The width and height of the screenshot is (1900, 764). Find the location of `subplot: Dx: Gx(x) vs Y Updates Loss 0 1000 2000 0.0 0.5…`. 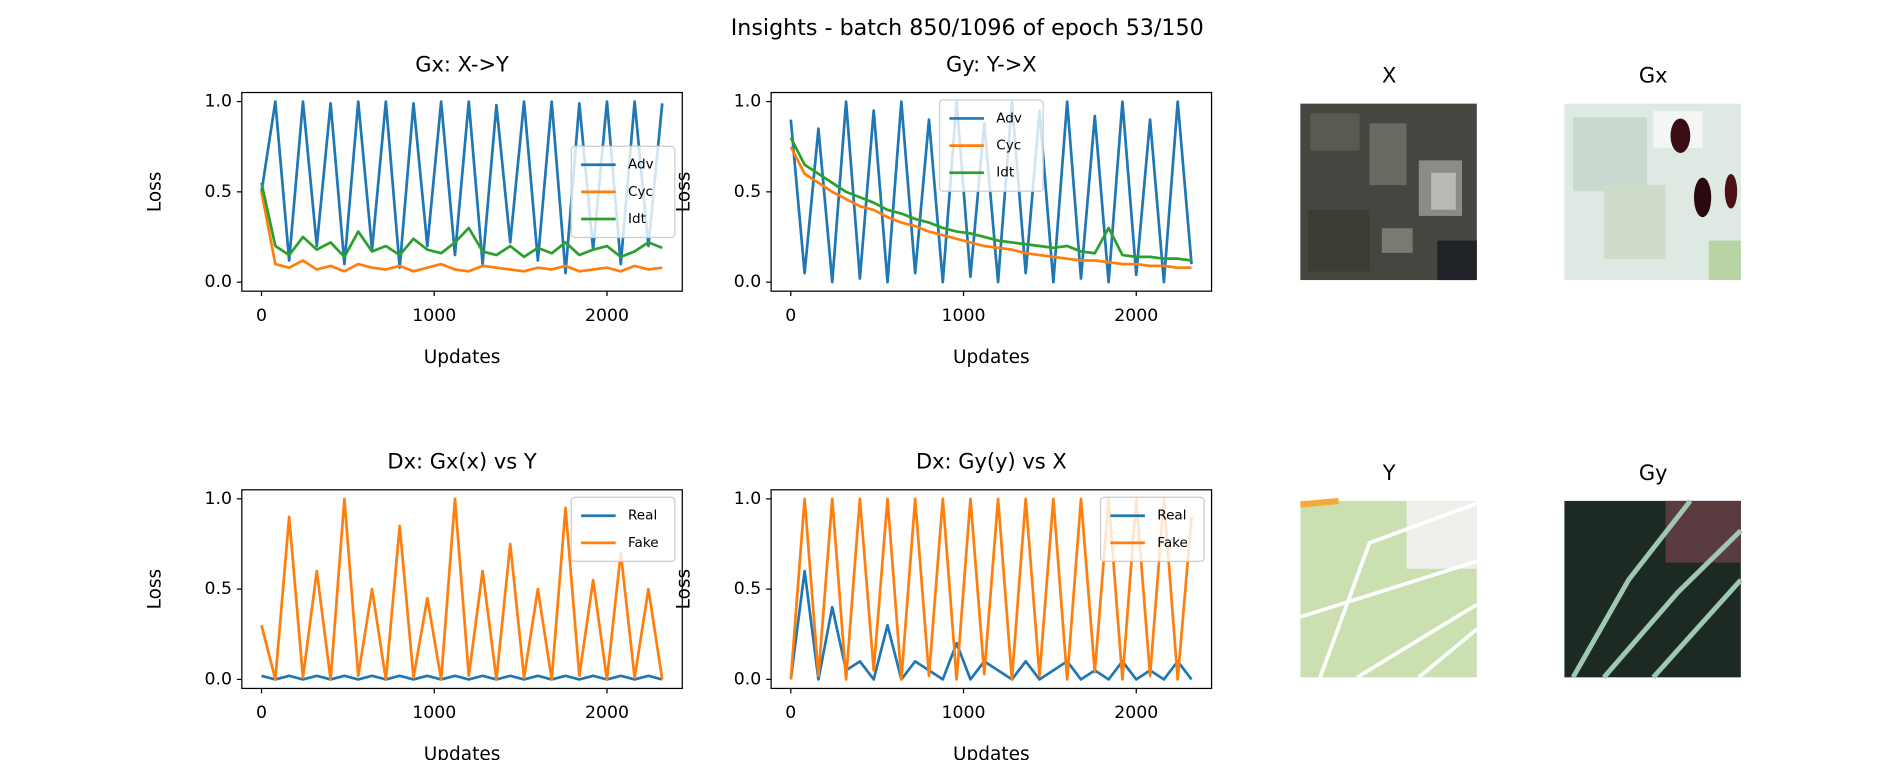

subplot: Dx: Gx(x) vs Y Updates Loss 0 1000 2000 0.0 0.5… is located at coordinates (413, 607).